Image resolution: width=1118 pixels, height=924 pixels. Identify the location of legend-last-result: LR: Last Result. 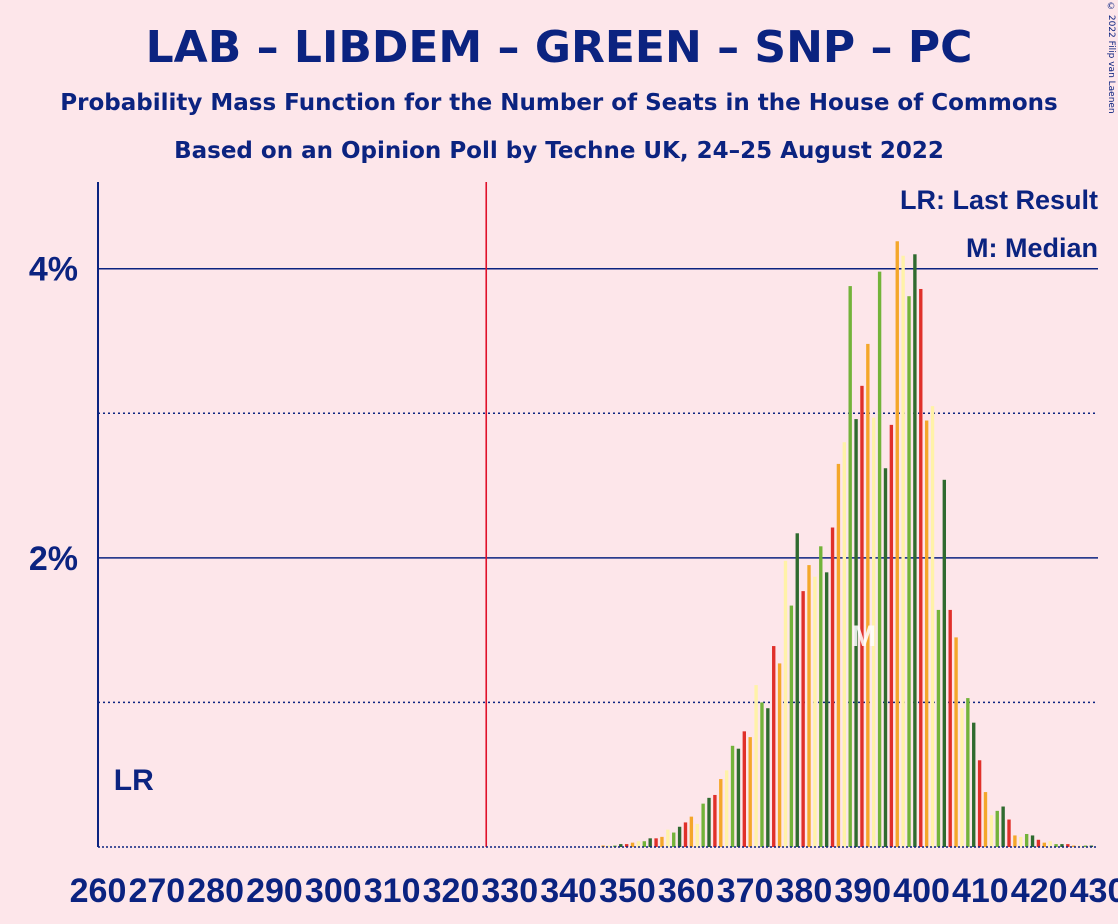
(999, 200).